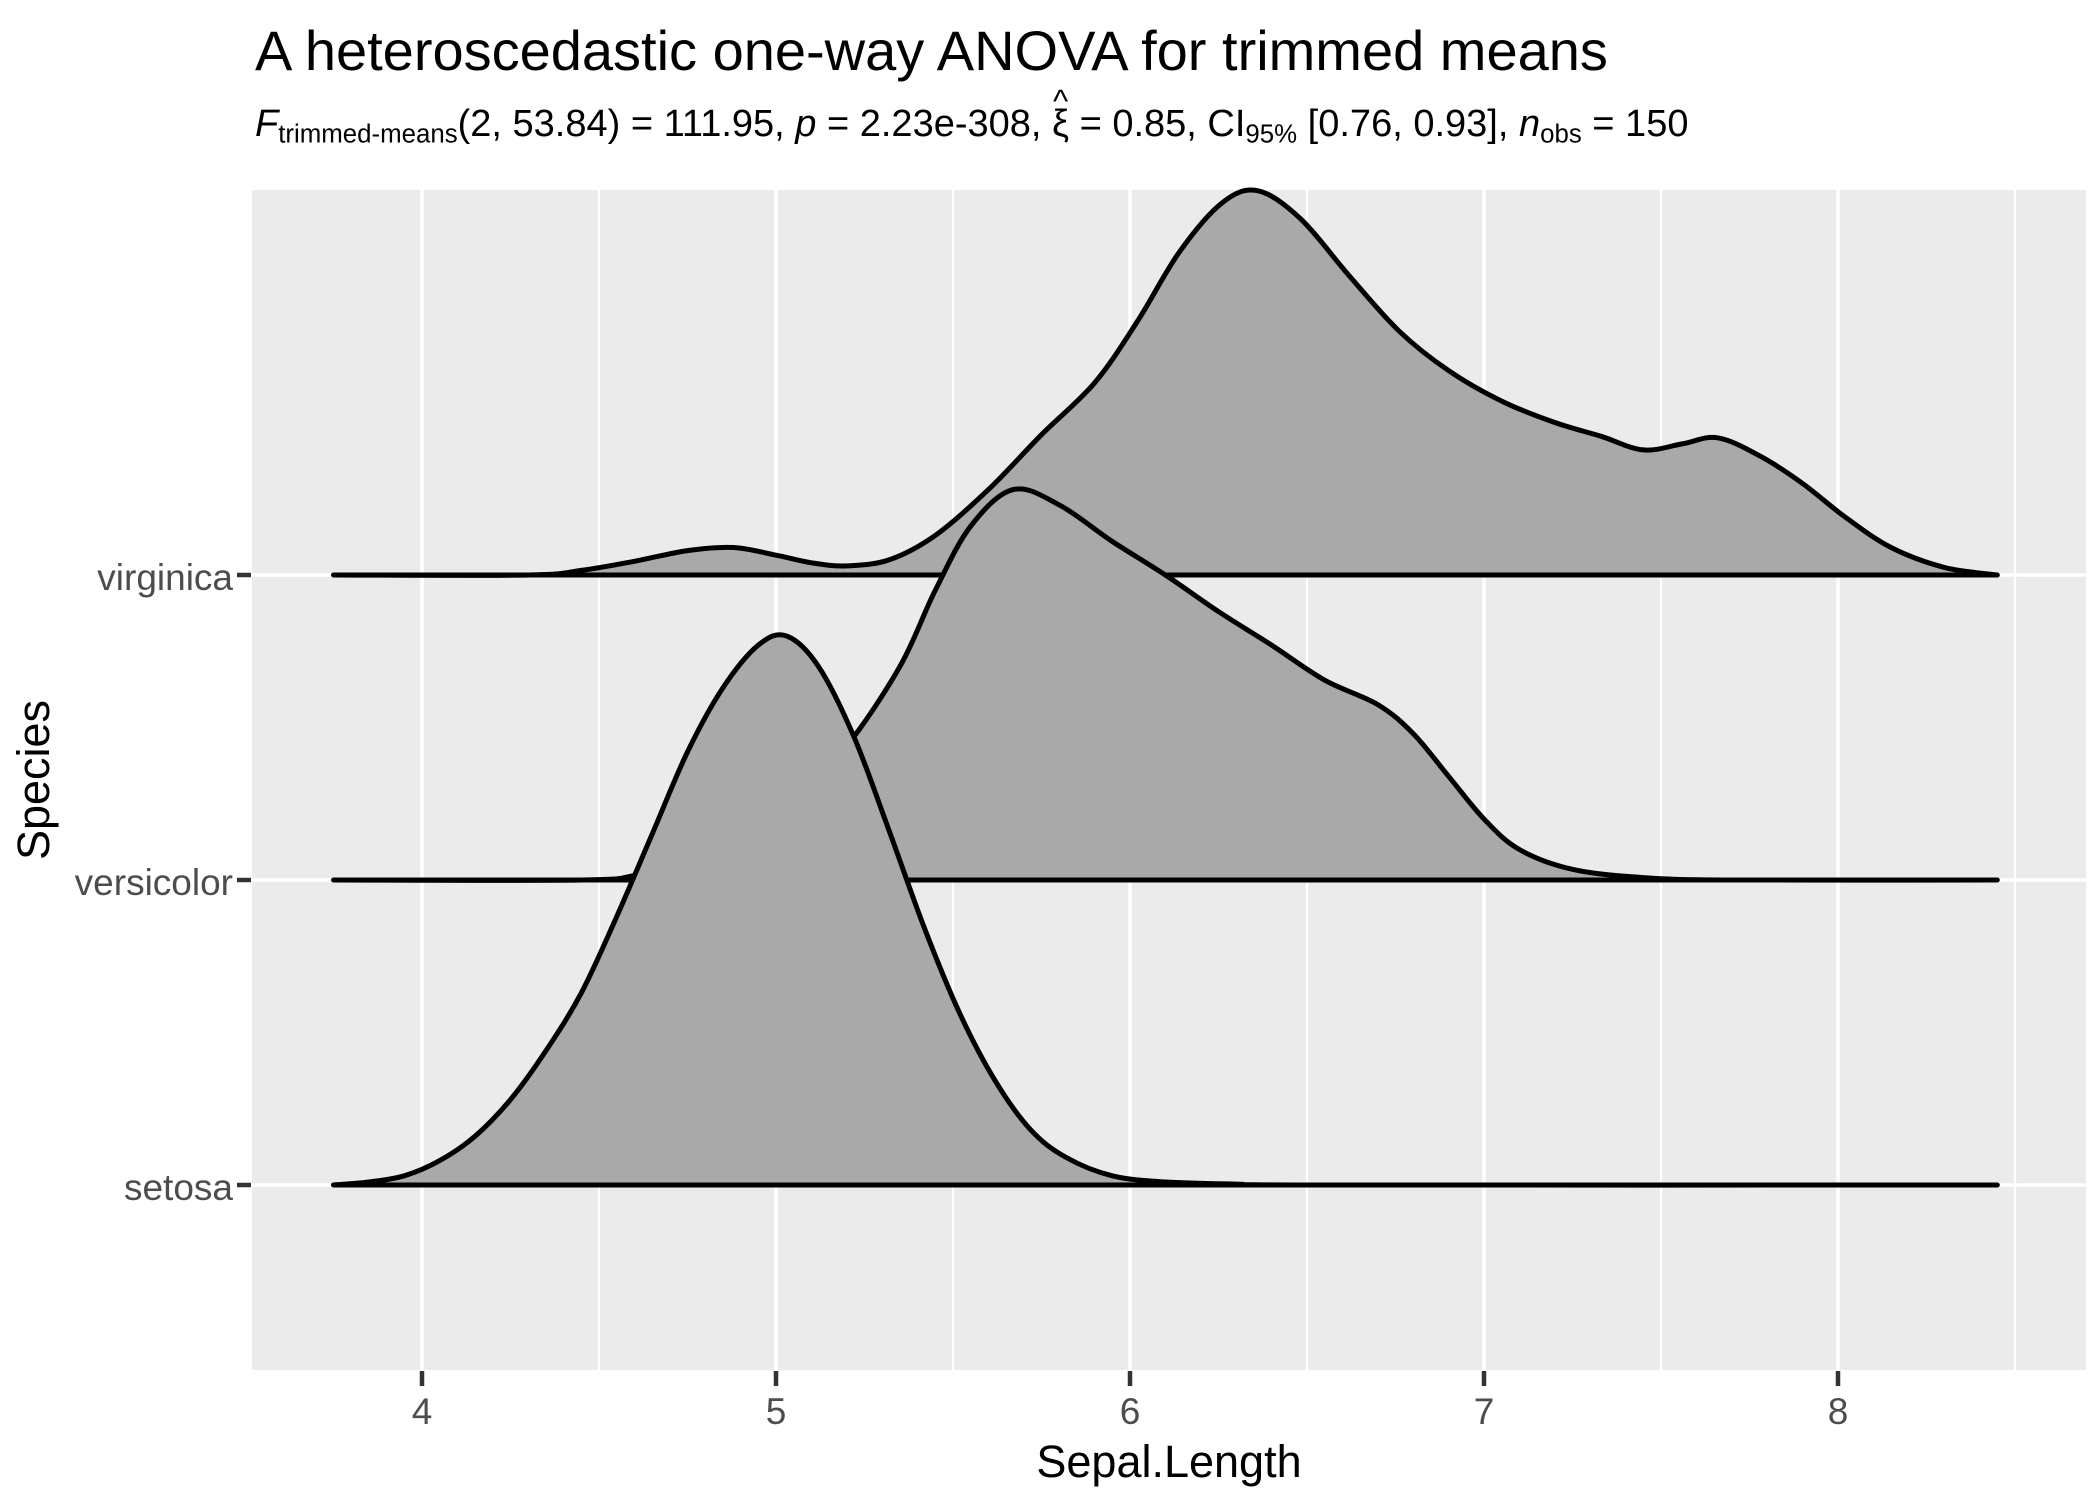  What do you see at coordinates (1157, 124) in the screenshot?
I see `subtitle-part: = 0.85, CI` at bounding box center [1157, 124].